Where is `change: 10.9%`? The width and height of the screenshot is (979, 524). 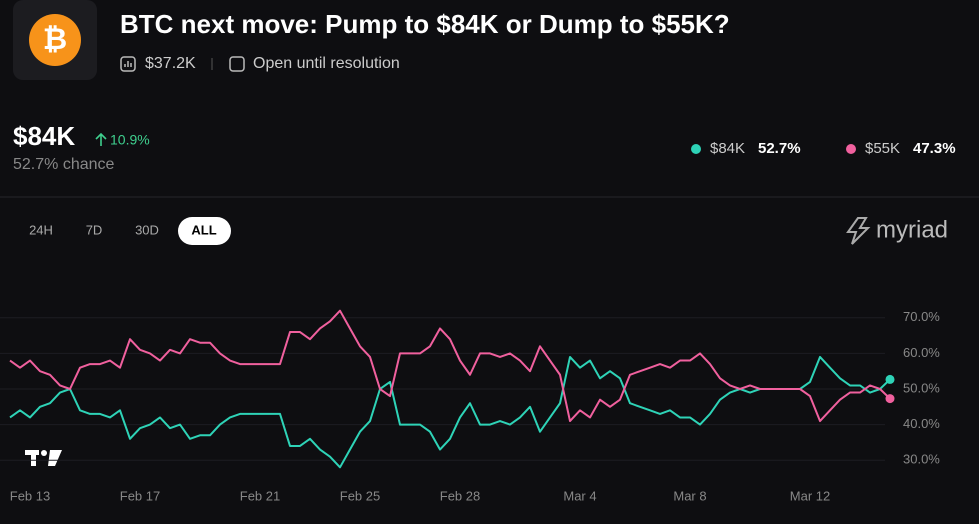 change: 10.9% is located at coordinates (130, 140).